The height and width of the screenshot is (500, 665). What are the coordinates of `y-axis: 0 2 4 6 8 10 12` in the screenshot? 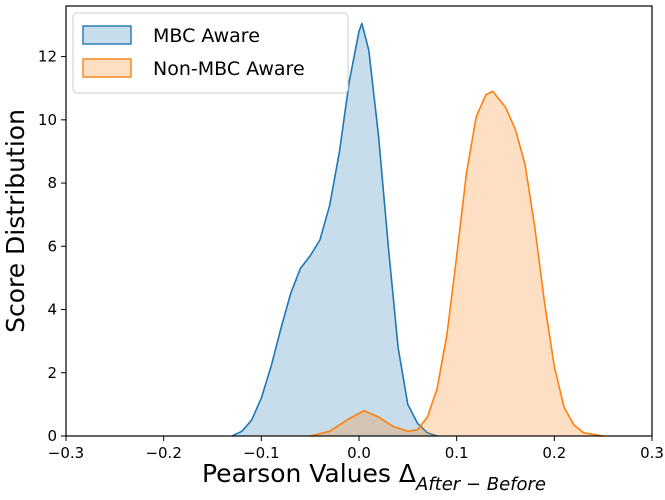 It's located at (52, 246).